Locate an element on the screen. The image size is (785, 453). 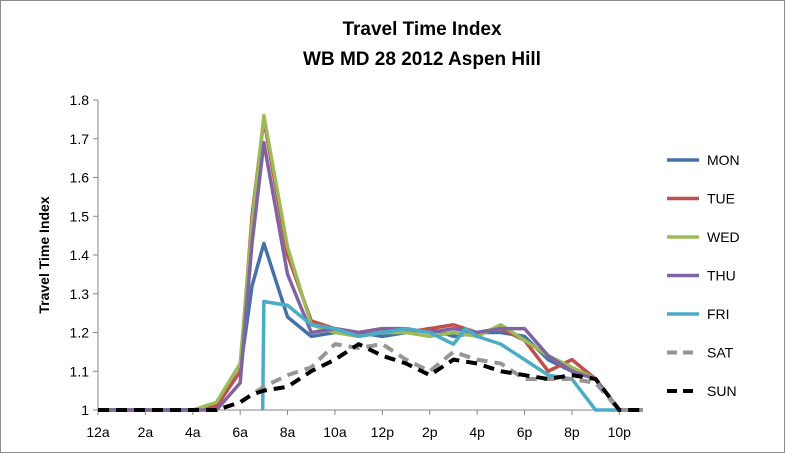
x-tick-label: 12a is located at coordinates (98, 432).